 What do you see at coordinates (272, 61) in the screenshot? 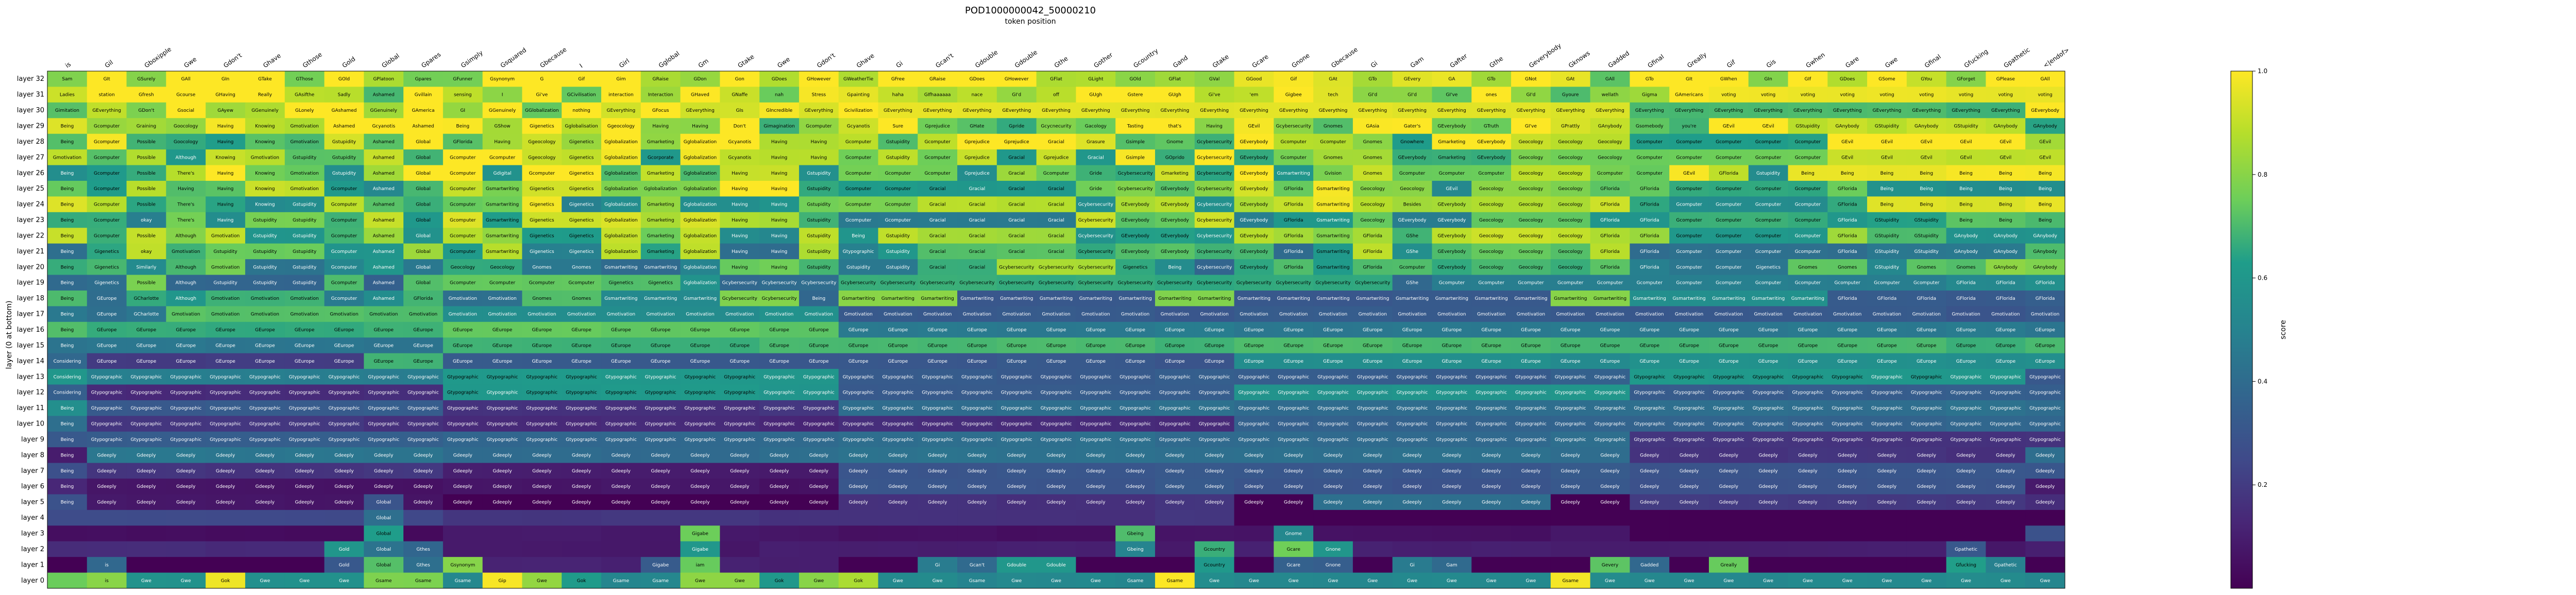
I see `x-tick-label: Ghave` at bounding box center [272, 61].